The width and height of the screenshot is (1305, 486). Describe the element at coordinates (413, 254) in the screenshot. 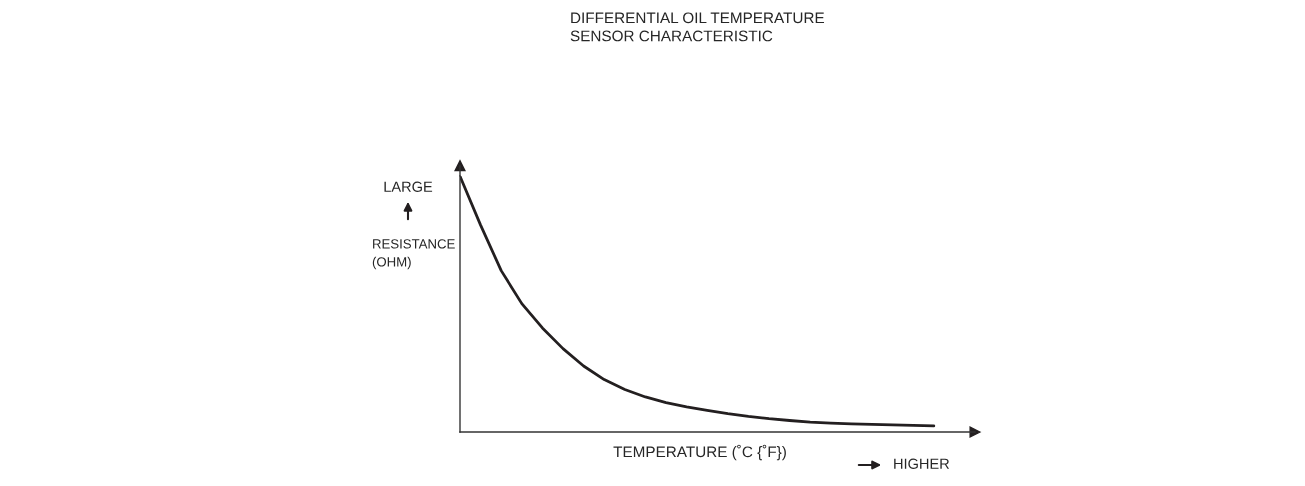

I see `y-axis-title: RESISTANCE (OHM)` at that location.